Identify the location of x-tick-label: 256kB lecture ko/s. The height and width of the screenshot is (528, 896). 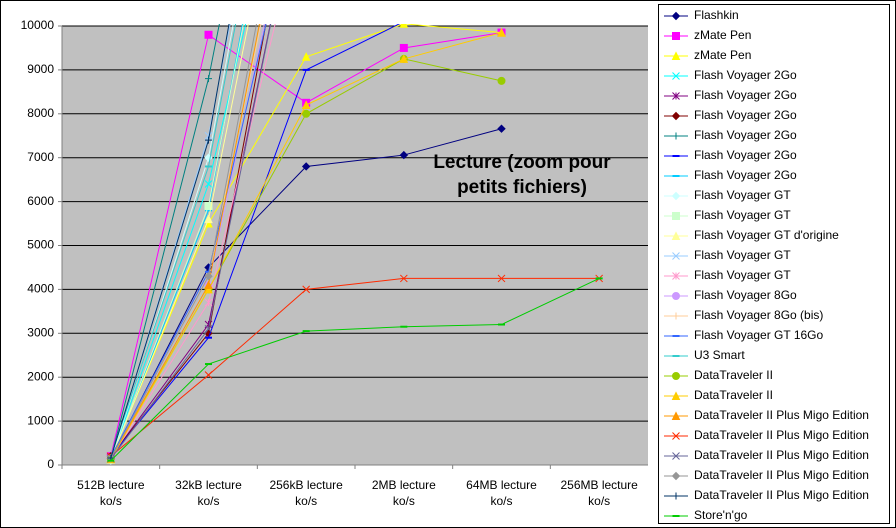
(306, 493).